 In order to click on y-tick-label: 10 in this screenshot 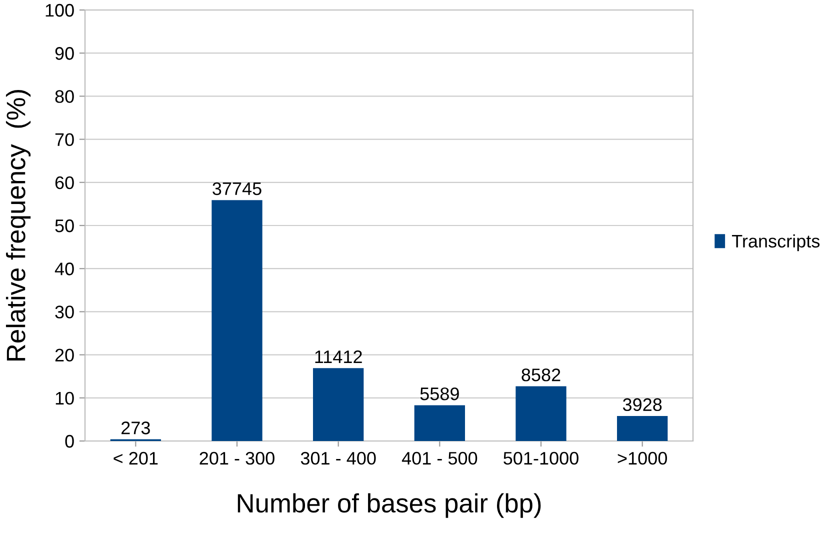, I will do `click(65, 398)`.